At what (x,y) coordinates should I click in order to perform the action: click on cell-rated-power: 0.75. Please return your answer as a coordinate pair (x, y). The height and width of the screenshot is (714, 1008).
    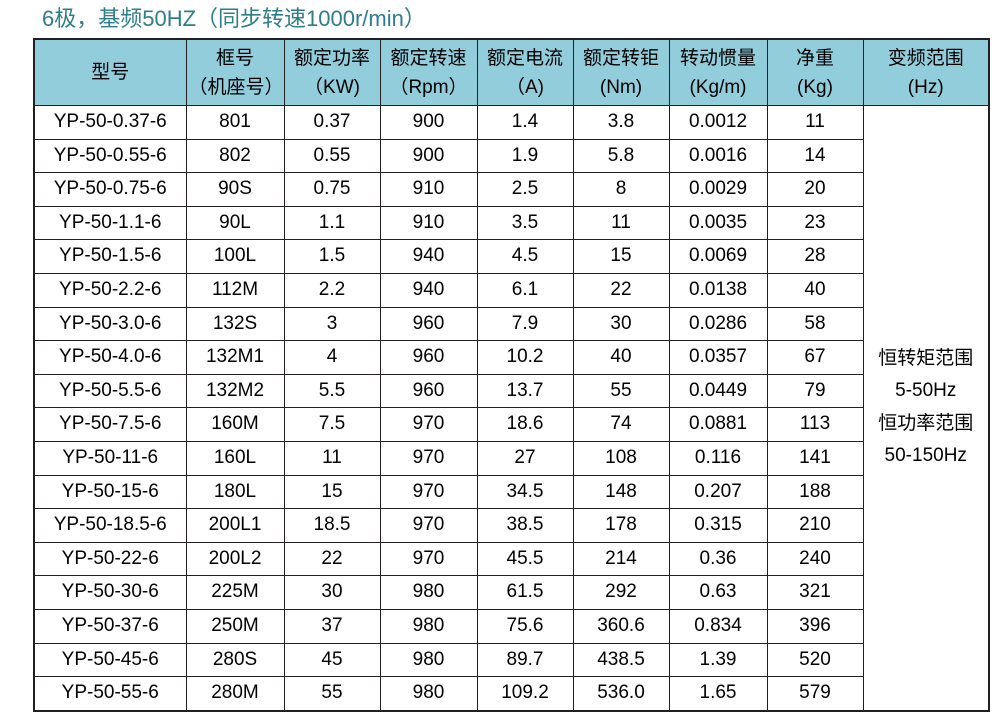
    Looking at the image, I should click on (332, 189).